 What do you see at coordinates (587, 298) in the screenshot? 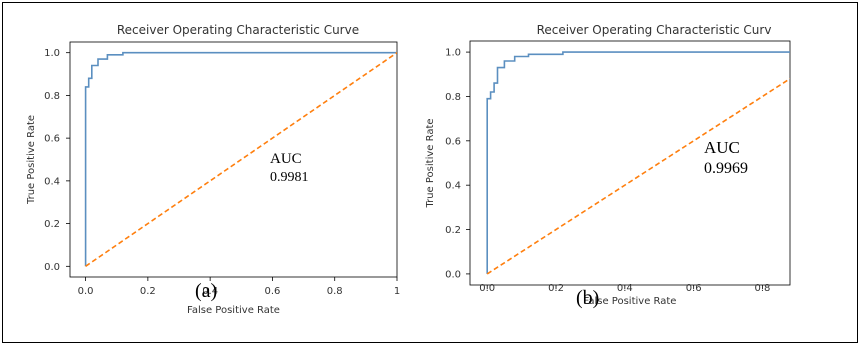
I see `panel-label-b: (b)` at bounding box center [587, 298].